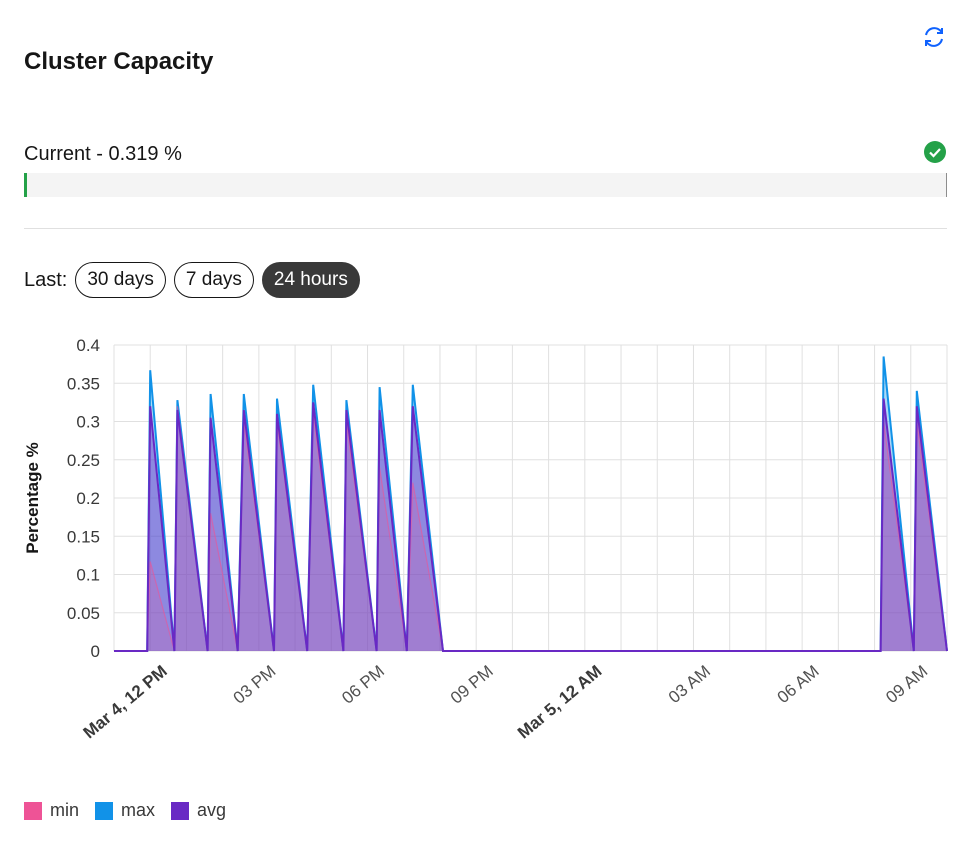 The height and width of the screenshot is (853, 971). I want to click on capacity-progress-fill, so click(25, 185).